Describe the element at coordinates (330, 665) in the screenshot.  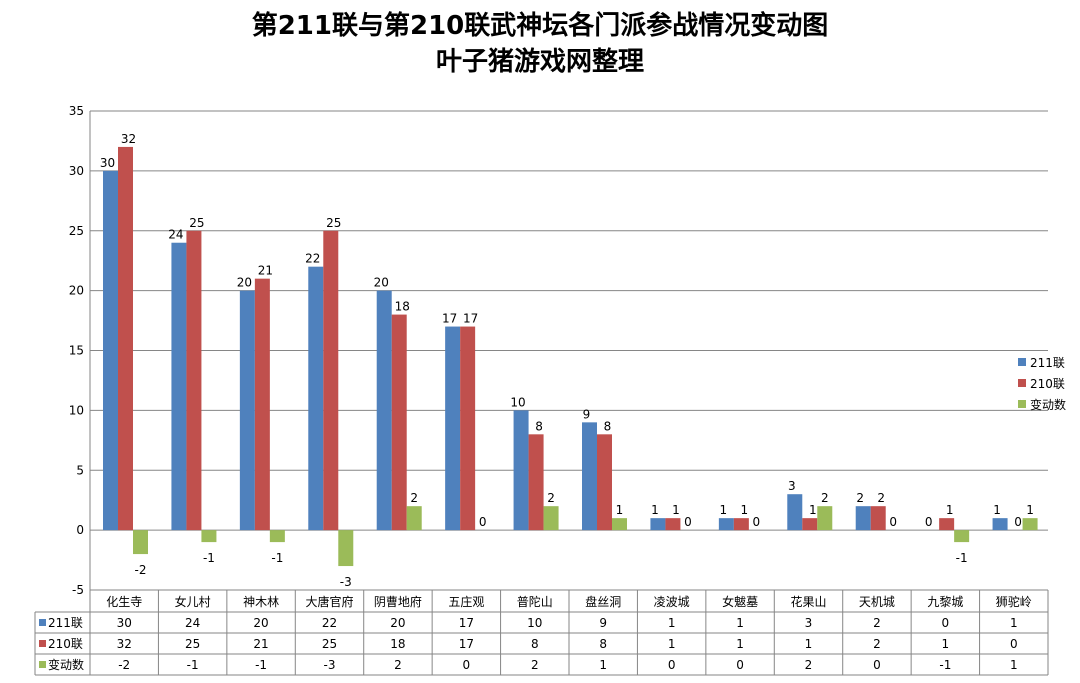
I see `table-cell: -3` at that location.